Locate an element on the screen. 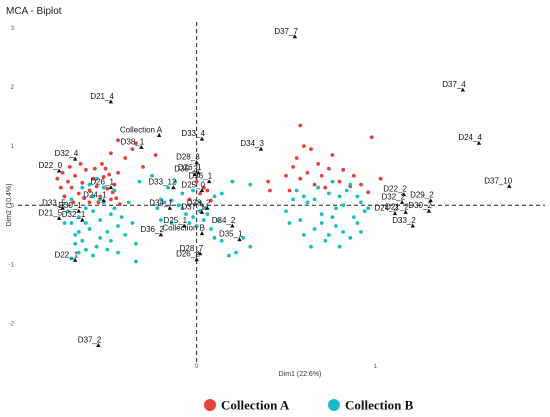 The height and width of the screenshot is (417, 550). legend: Collection A Collection B is located at coordinates (309, 405).